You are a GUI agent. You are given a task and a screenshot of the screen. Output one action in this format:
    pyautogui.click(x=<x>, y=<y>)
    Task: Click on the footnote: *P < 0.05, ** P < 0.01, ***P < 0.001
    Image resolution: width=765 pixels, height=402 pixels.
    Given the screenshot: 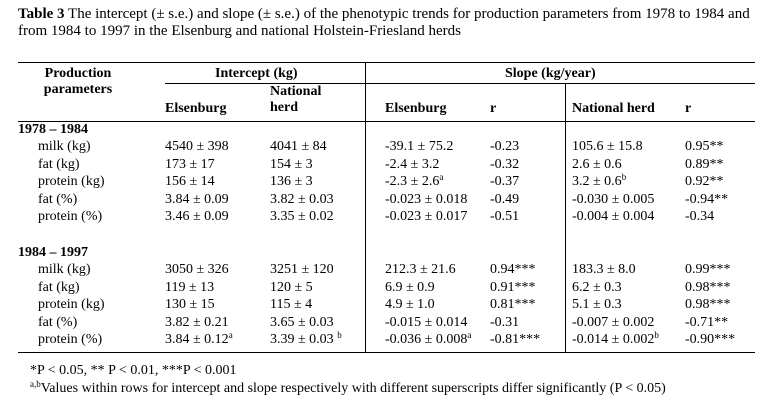 What is the action you would take?
    pyautogui.click(x=133, y=371)
    